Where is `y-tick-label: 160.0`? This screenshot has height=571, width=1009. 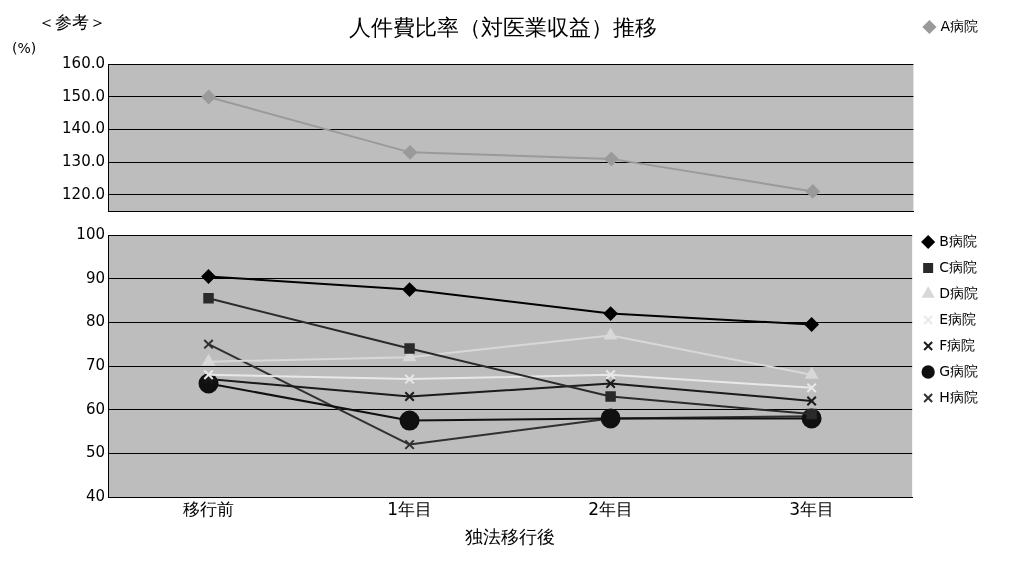
y-tick-label: 160.0 is located at coordinates (83, 63).